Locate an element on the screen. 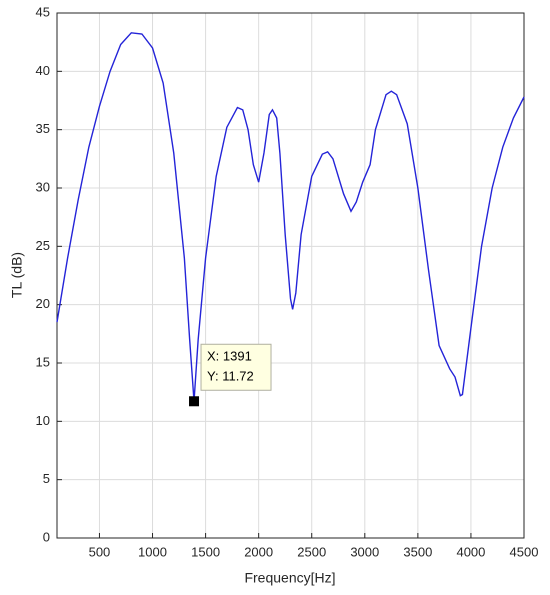 The height and width of the screenshot is (595, 550). x-tick-label: 1500 is located at coordinates (205, 551).